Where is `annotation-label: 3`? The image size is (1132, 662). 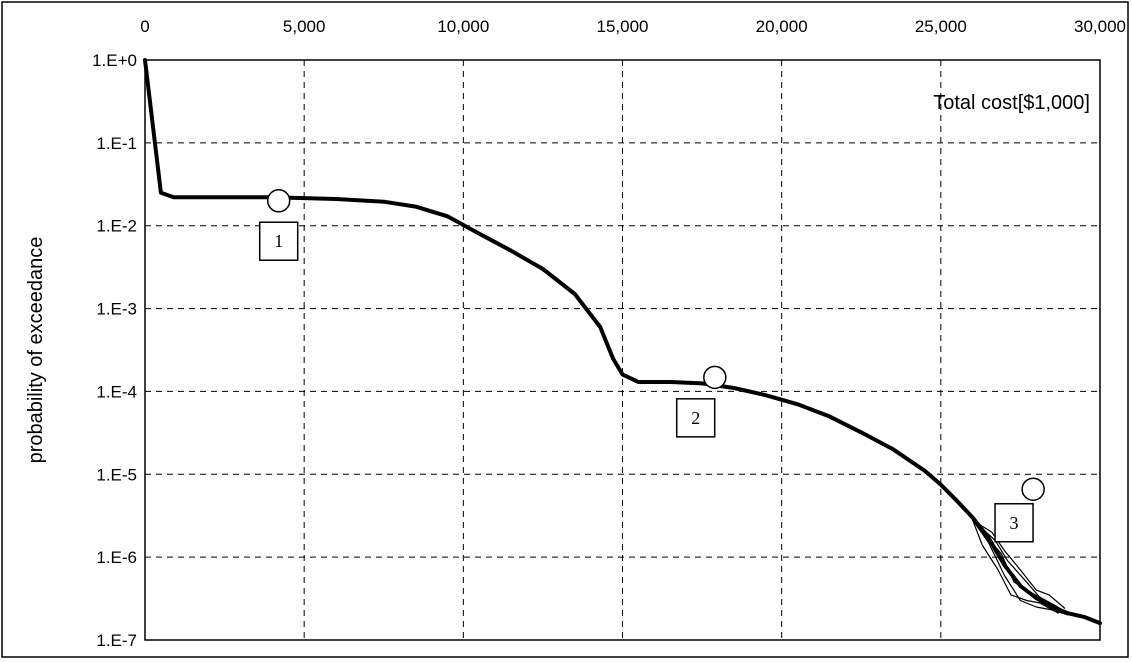 annotation-label: 3 is located at coordinates (1014, 523).